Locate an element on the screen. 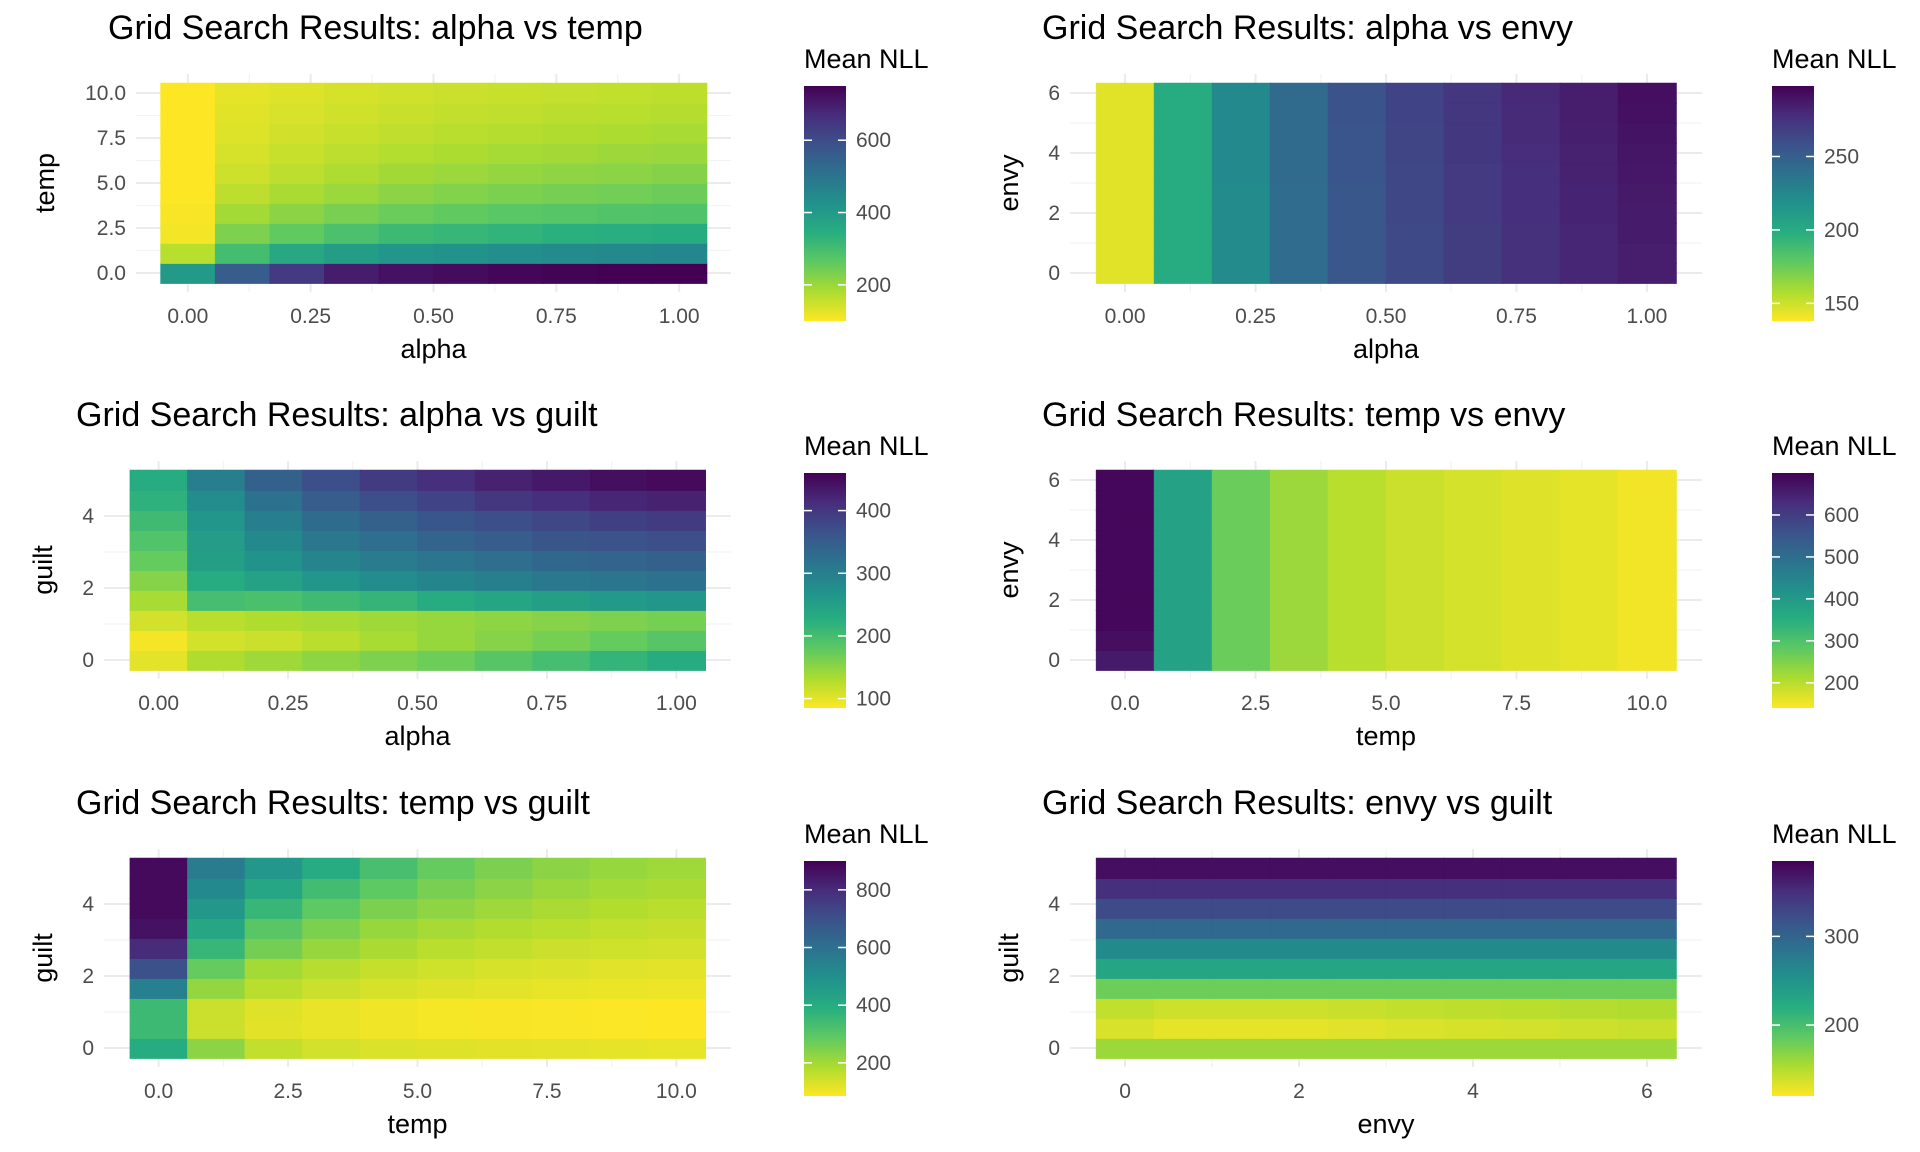 The image size is (1920, 1152). x-tick-label: 10.0 is located at coordinates (1646, 703).